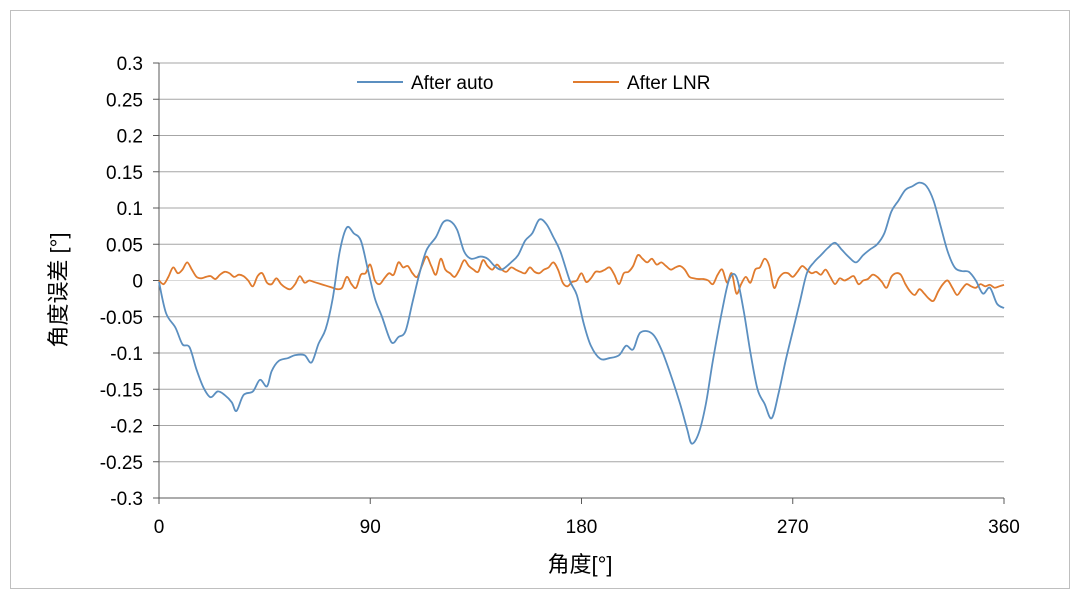 Image resolution: width=1080 pixels, height=599 pixels. Describe the element at coordinates (159, 527) in the screenshot. I see `x-tick-label: 0` at that location.